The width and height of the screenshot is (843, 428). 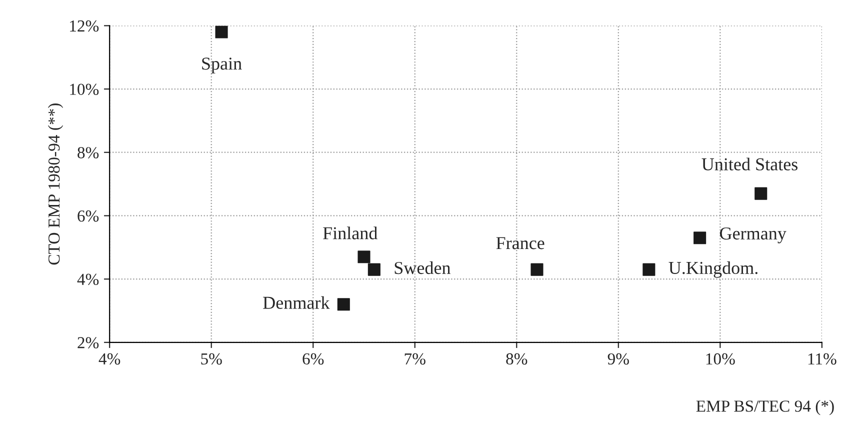 What do you see at coordinates (713, 269) in the screenshot?
I see `annotation: U.Kingdom.` at bounding box center [713, 269].